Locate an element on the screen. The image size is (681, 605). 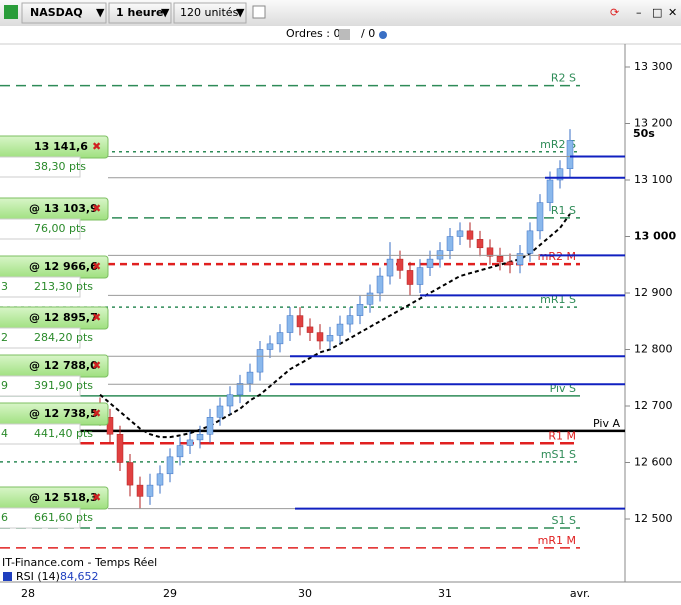
price-tick-label: 13 300 is located at coordinates (653, 66).